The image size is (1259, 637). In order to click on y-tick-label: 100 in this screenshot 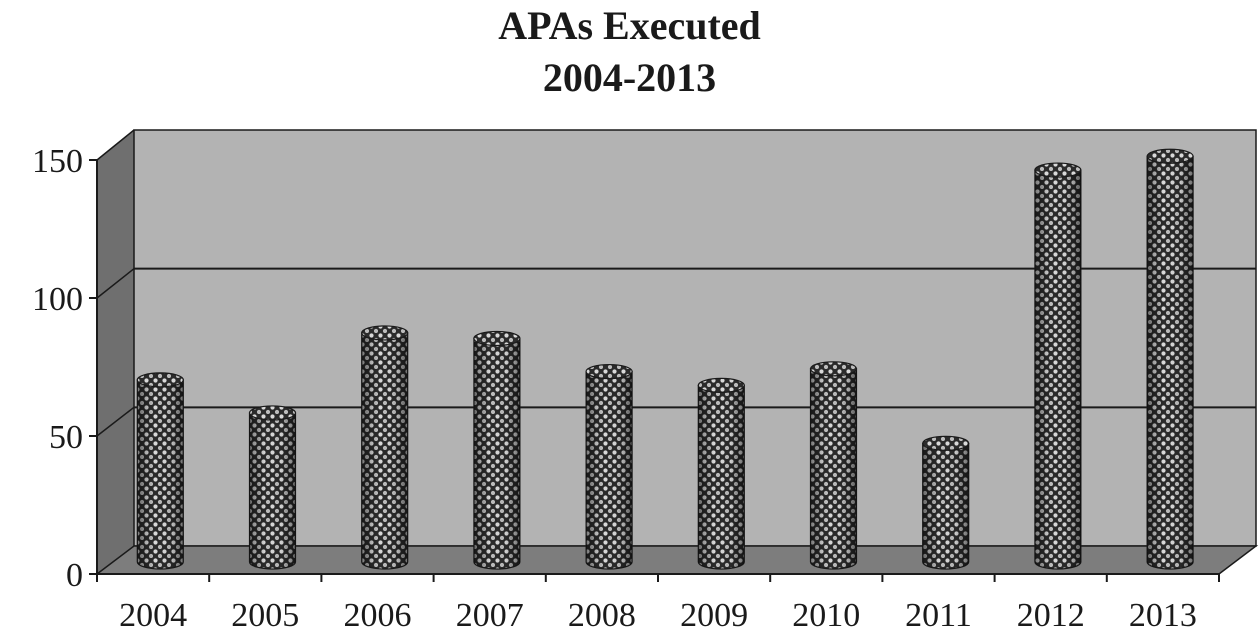, I will do `click(57, 299)`.